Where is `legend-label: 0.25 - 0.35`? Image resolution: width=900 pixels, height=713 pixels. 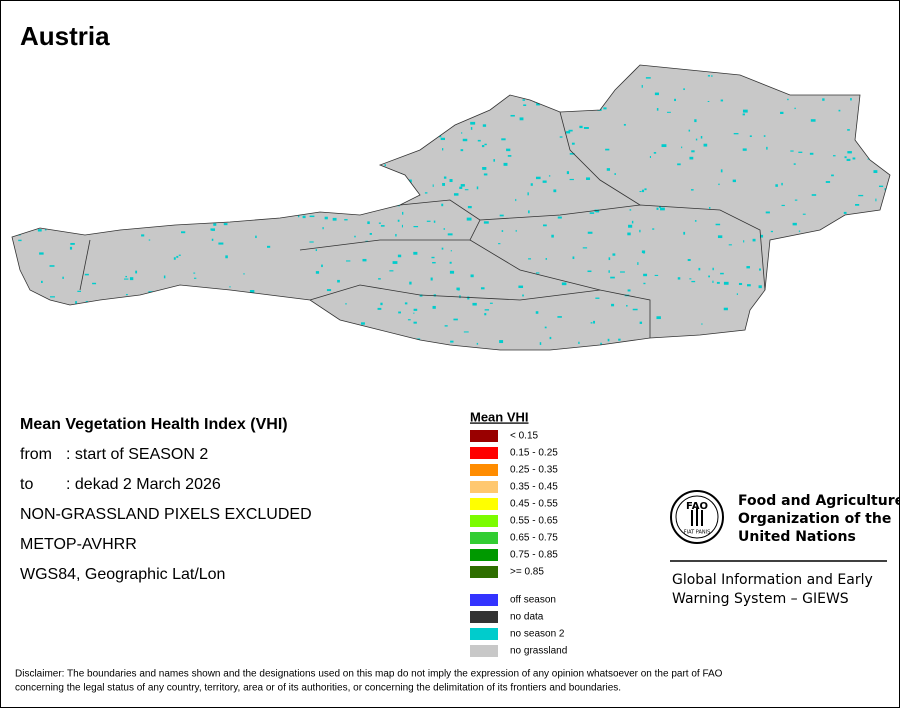
legend-label: 0.25 - 0.35 is located at coordinates (534, 470).